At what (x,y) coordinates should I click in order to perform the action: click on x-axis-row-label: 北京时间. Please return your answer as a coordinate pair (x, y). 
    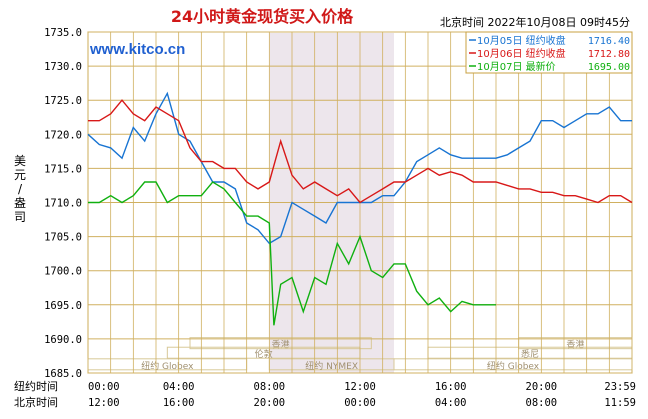
    Looking at the image, I should click on (36, 402).